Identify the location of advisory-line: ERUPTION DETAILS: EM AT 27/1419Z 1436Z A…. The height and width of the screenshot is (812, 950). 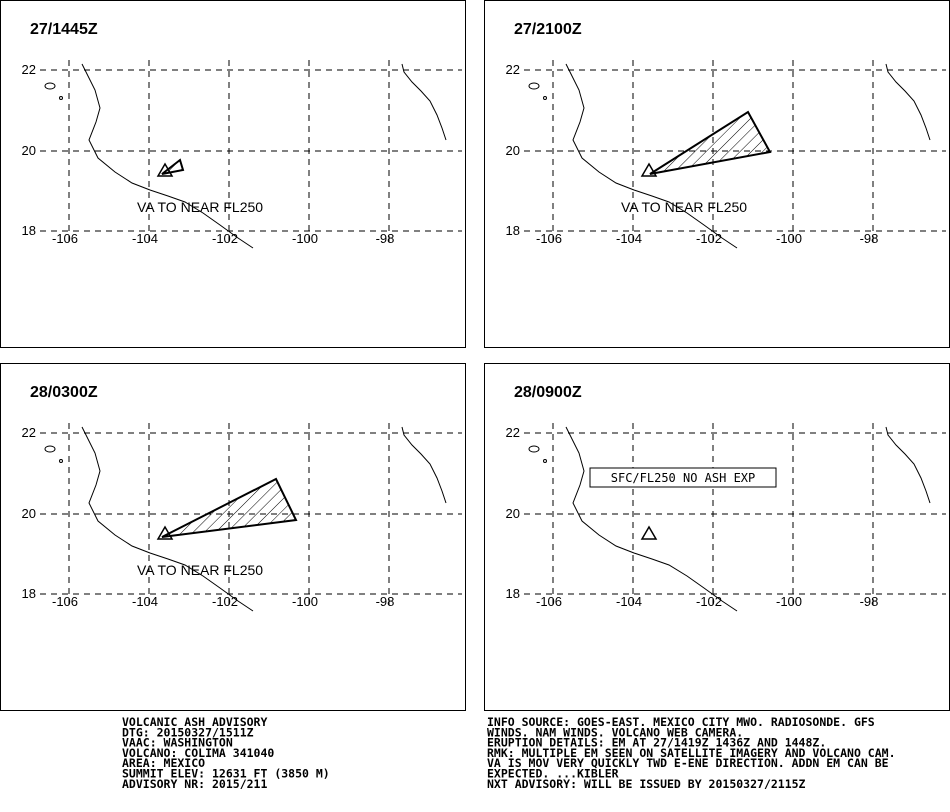
(656, 743).